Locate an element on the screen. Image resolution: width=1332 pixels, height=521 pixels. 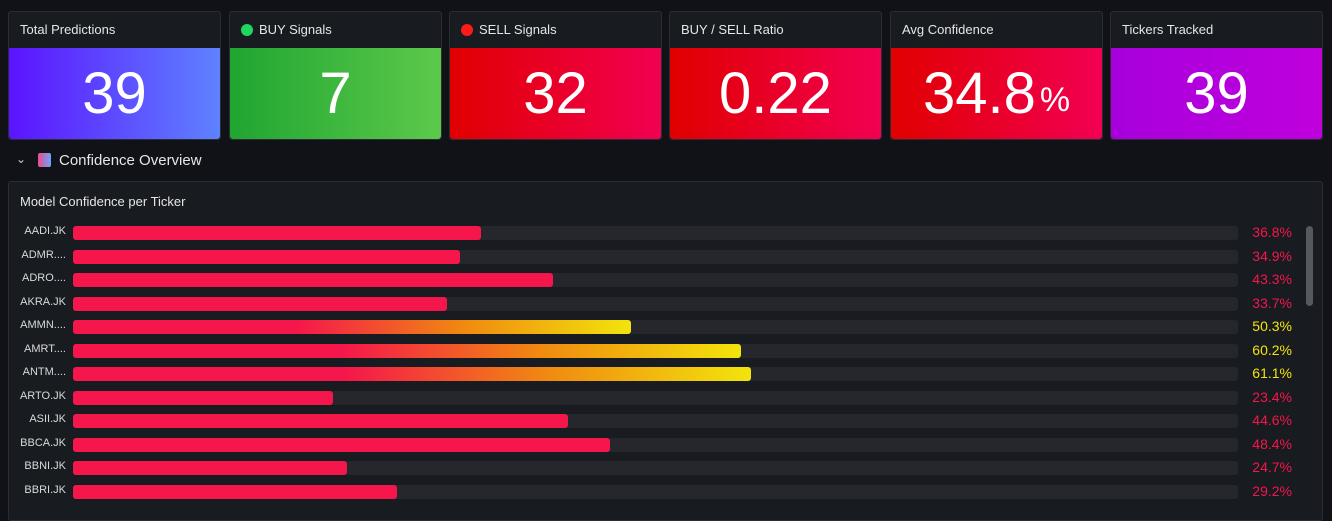
stat-title: Avg Confidence is located at coordinates (948, 29).